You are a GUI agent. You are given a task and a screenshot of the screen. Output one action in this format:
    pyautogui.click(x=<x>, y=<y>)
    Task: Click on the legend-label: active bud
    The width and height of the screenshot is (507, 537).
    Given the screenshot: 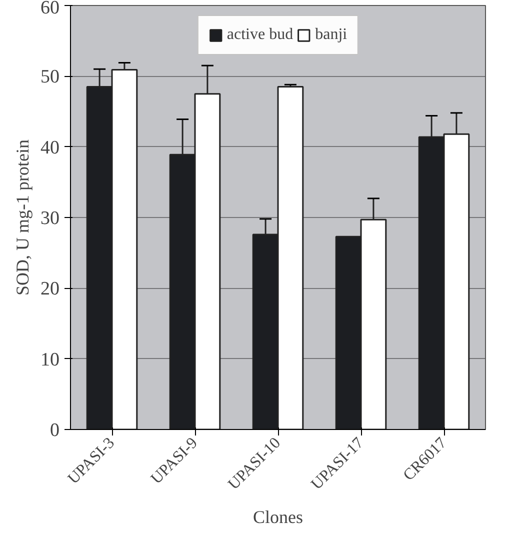 What is the action you would take?
    pyautogui.click(x=260, y=35)
    